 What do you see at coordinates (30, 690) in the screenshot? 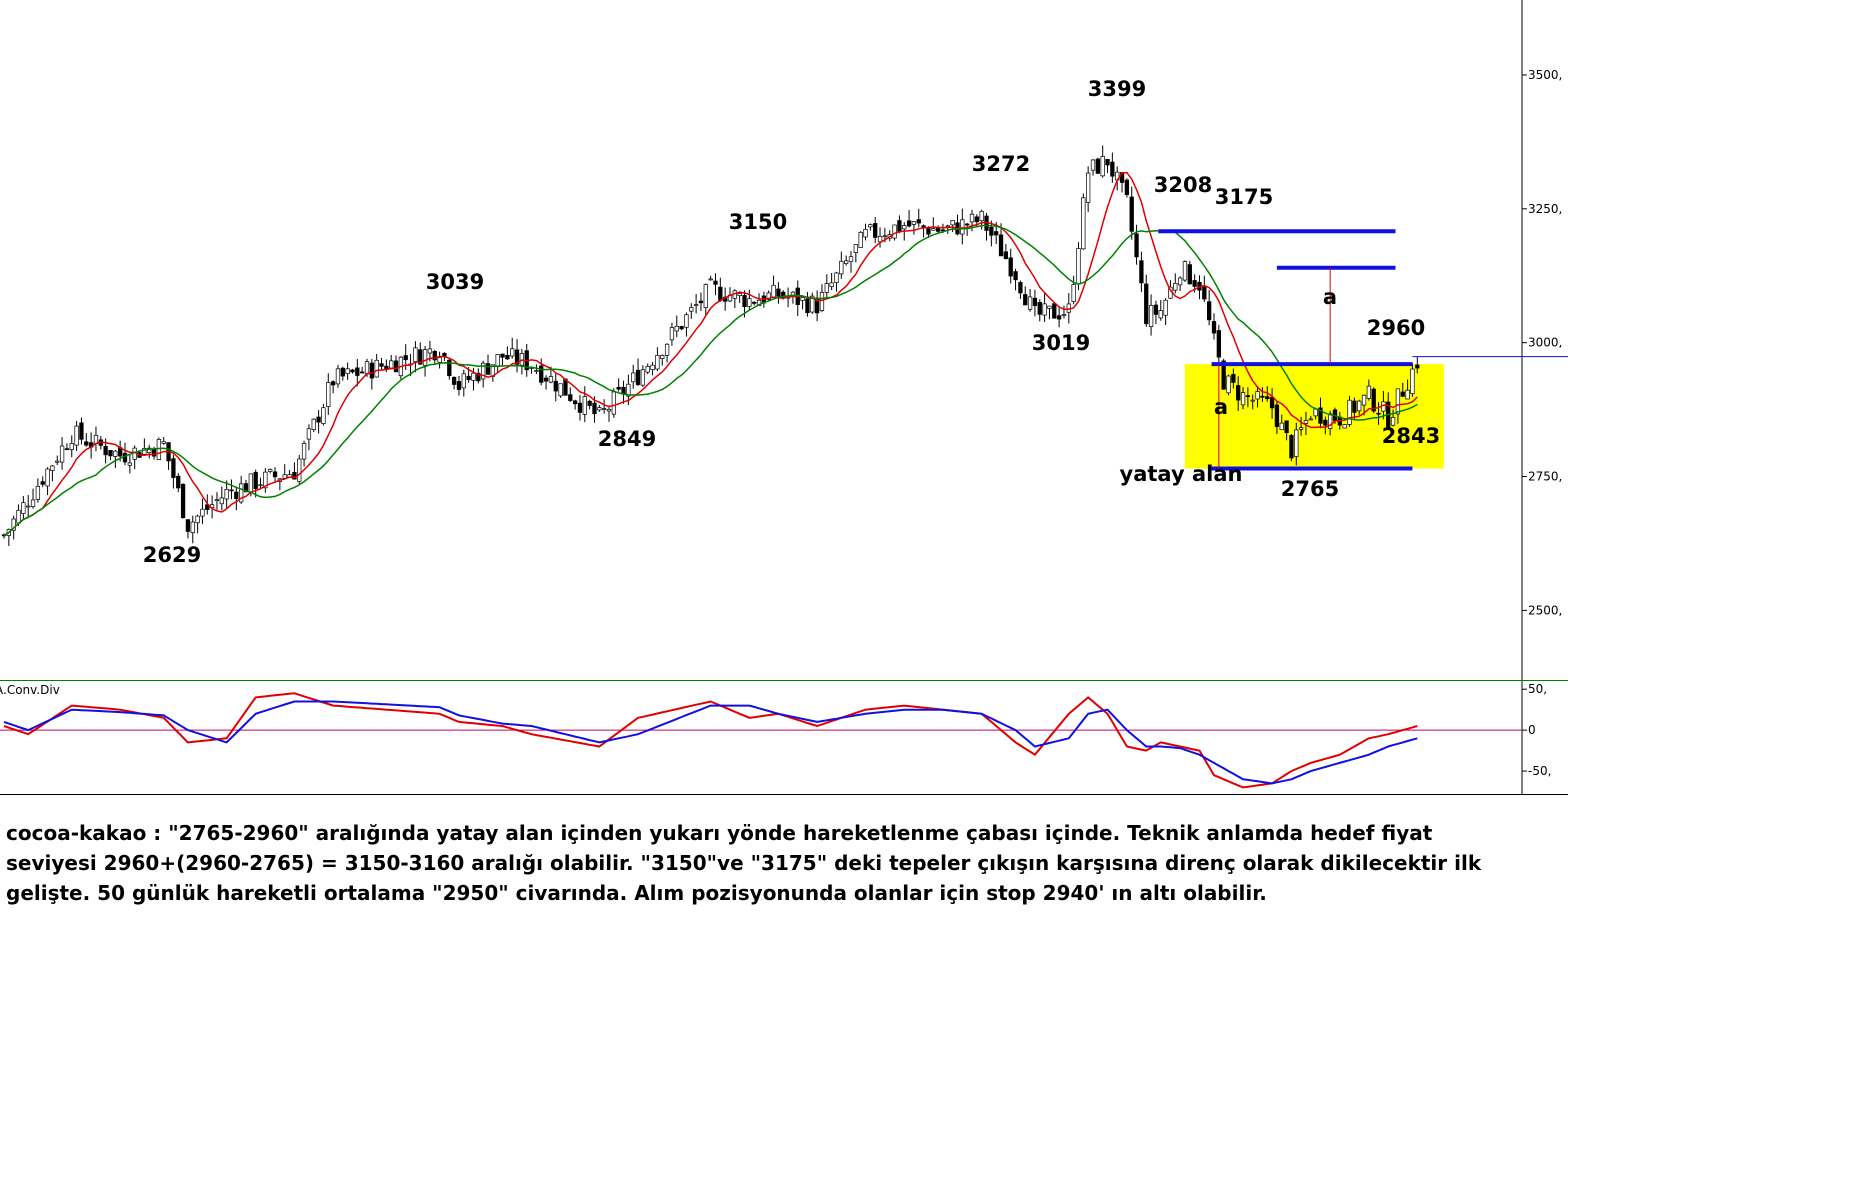
I see `macd-title: A.Conv.Div` at bounding box center [30, 690].